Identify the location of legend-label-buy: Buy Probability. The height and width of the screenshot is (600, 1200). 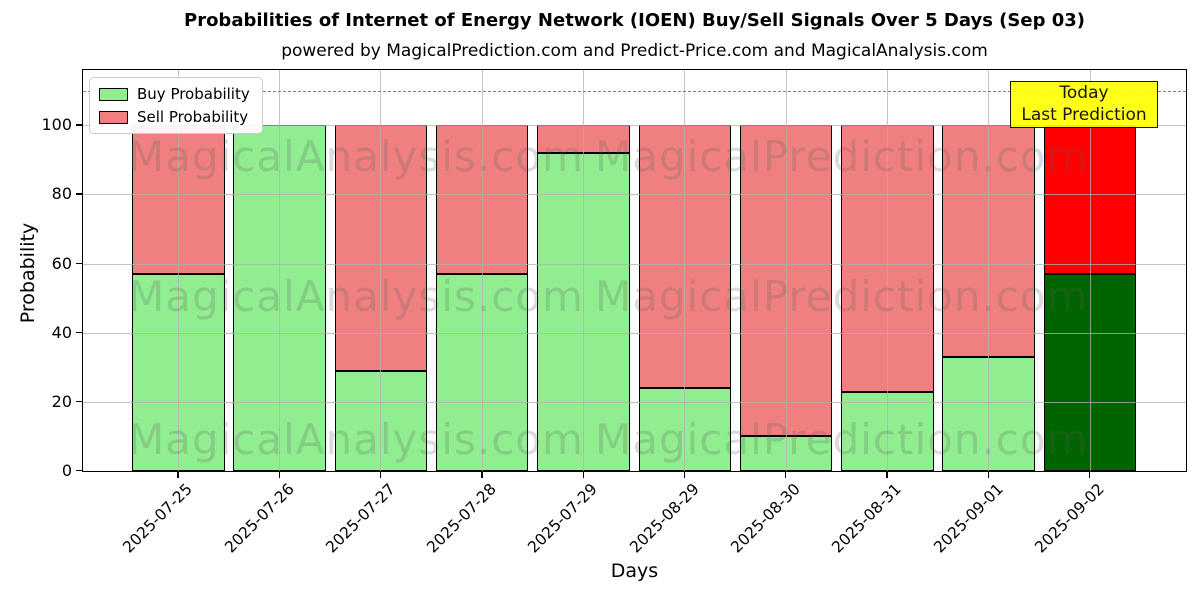
(193, 94).